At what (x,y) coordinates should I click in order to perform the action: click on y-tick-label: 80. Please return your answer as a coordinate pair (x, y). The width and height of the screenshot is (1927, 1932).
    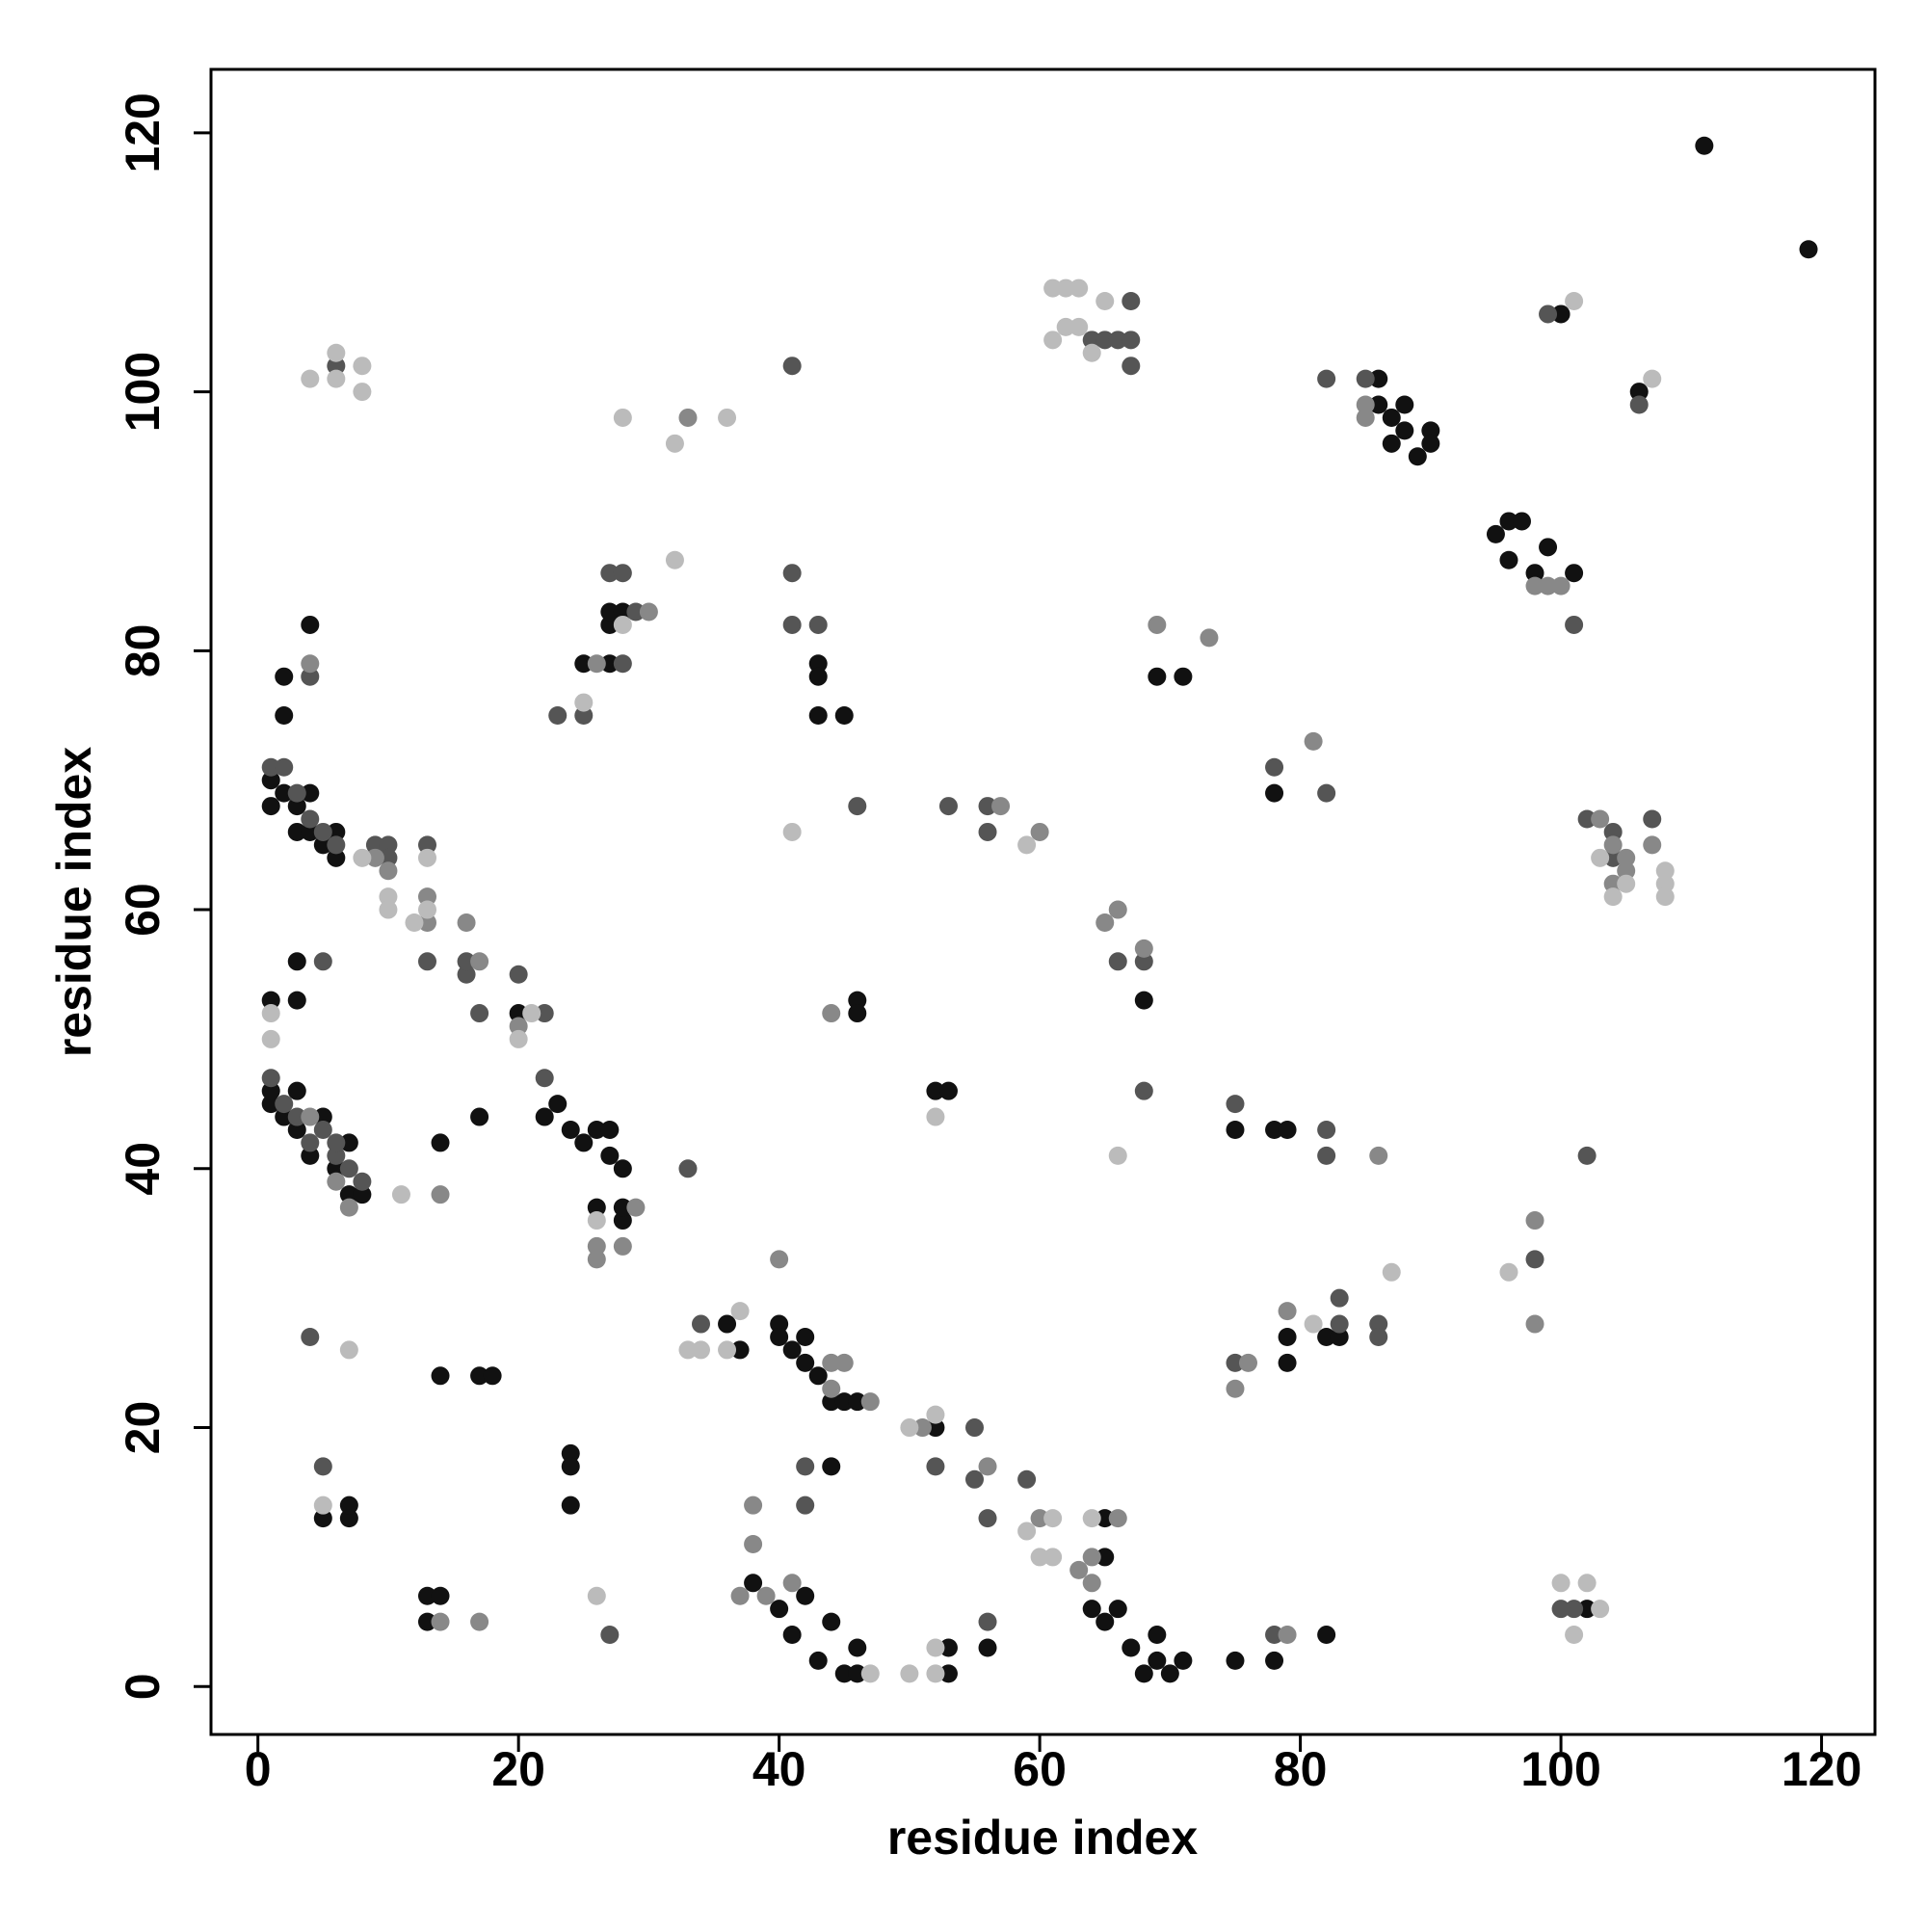
    Looking at the image, I should click on (143, 651).